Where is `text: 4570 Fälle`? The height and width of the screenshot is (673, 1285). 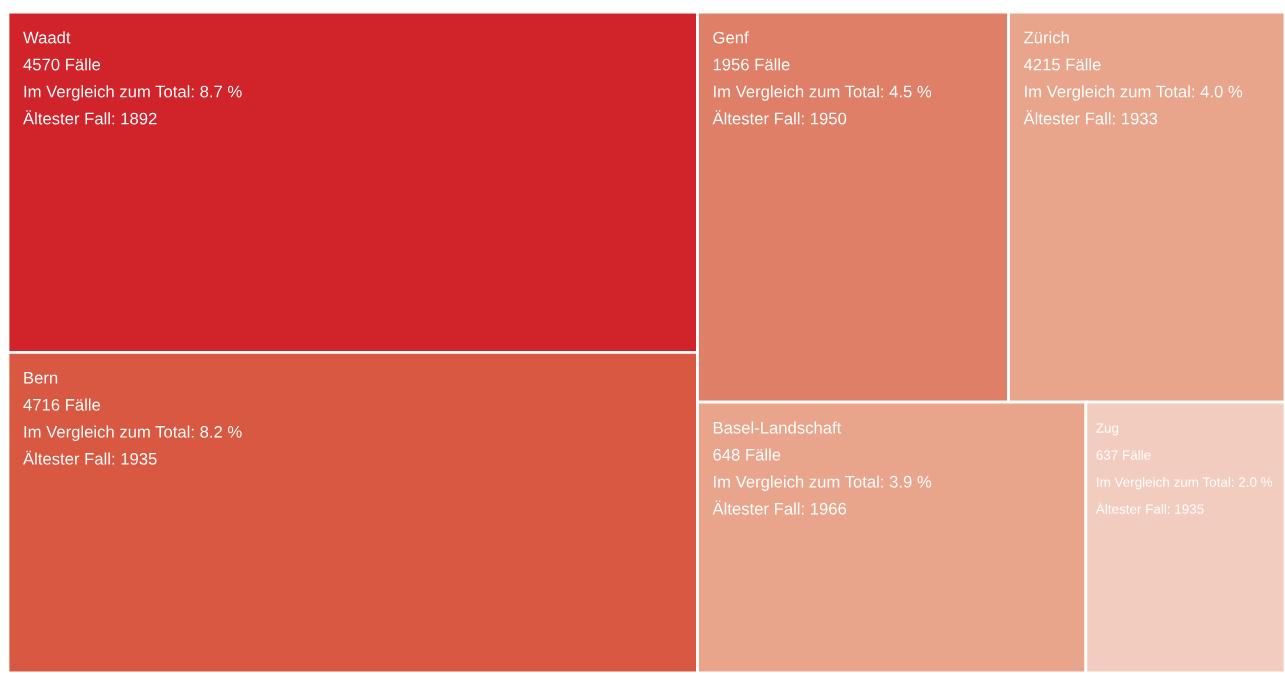 text: 4570 Fälle is located at coordinates (62, 64).